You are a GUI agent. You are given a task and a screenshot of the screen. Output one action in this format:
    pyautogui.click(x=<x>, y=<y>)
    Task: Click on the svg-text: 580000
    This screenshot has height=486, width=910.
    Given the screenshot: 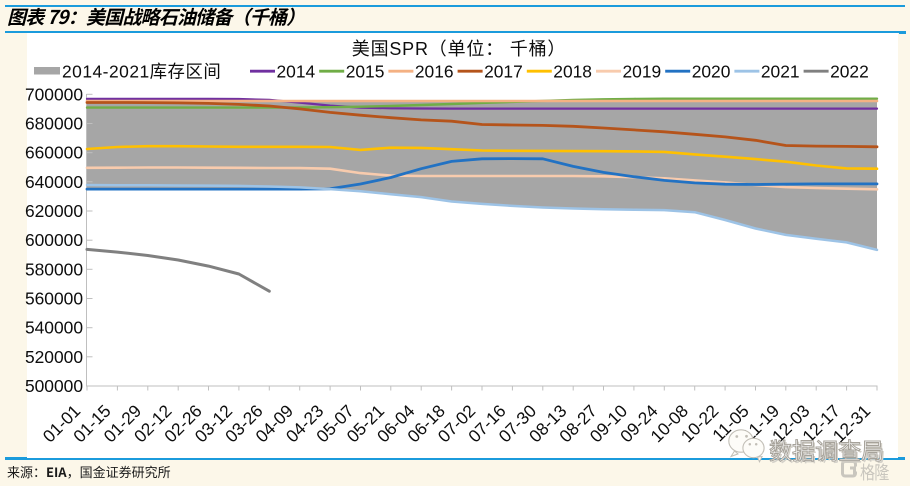 What is the action you would take?
    pyautogui.click(x=54, y=269)
    